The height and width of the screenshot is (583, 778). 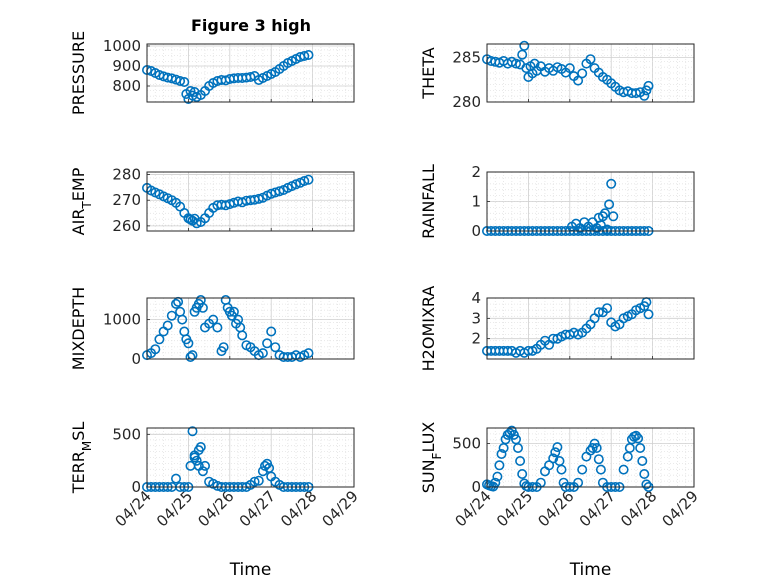 I want to click on grid-lines, so click(x=250, y=201).